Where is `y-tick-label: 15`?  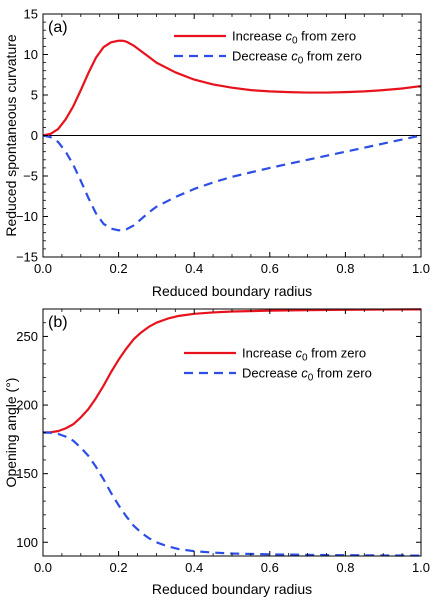 y-tick-label: 15 is located at coordinates (31, 14).